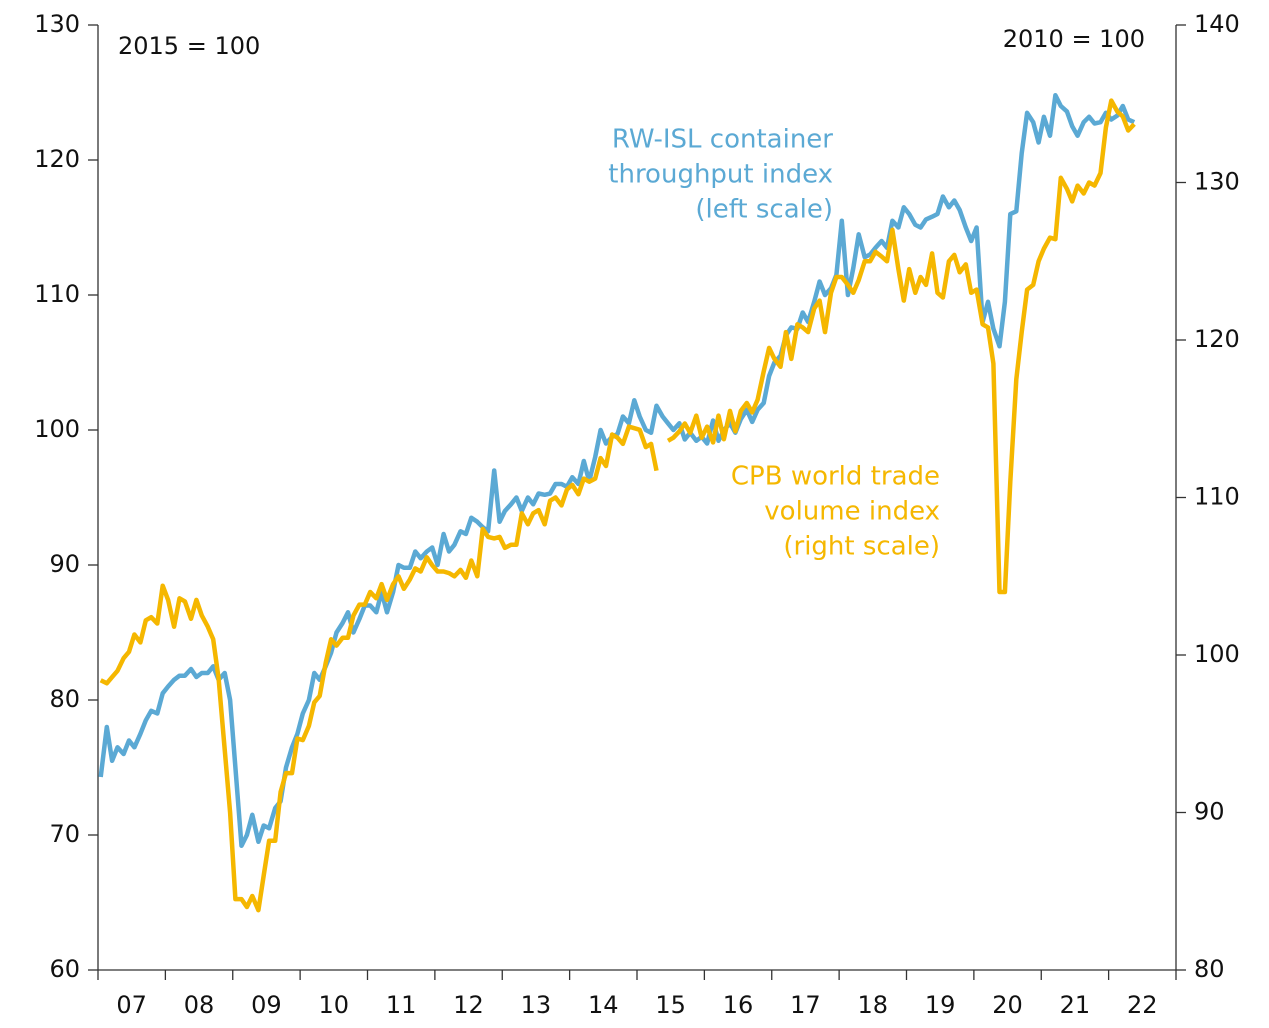 Image resolution: width=1269 pixels, height=1028 pixels. What do you see at coordinates (1217, 654) in the screenshot?
I see `y2-tick-label: 100` at bounding box center [1217, 654].